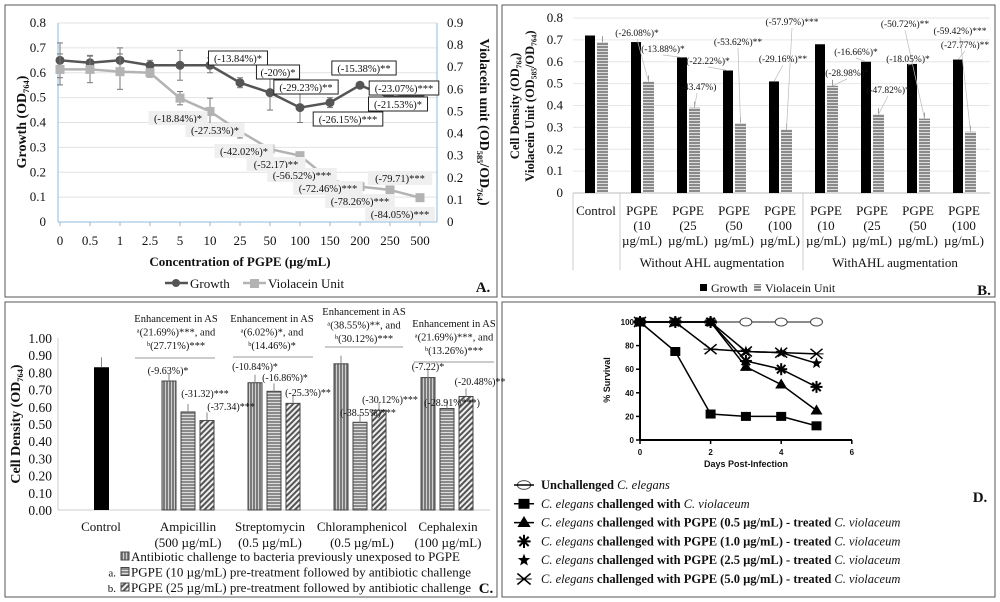 The image size is (1000, 602). I want to click on bar-annotation: (-53.62%)**, so click(738, 42).